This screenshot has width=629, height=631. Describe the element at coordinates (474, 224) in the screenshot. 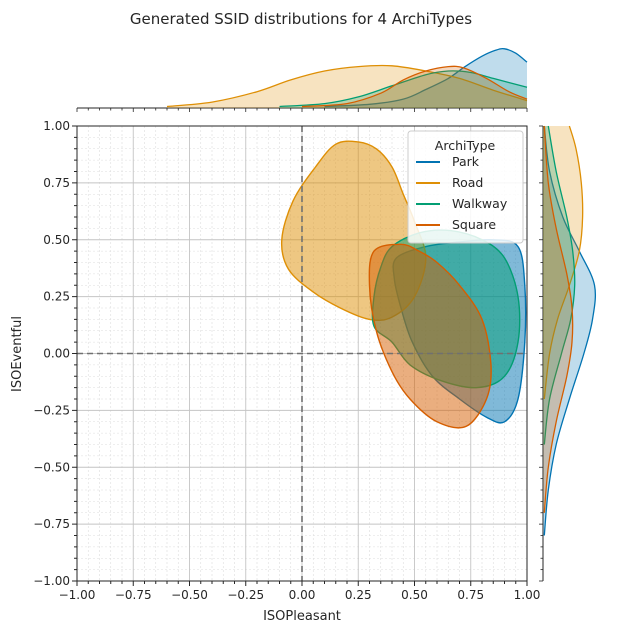

I see `legend-label-square: Square` at that location.